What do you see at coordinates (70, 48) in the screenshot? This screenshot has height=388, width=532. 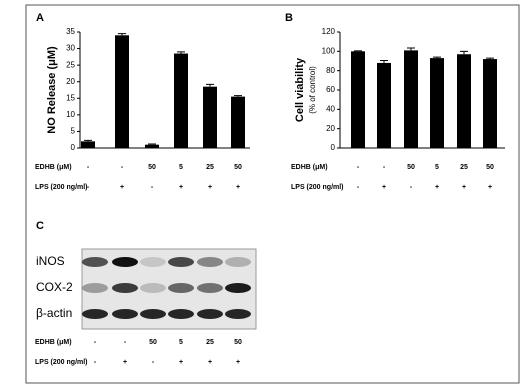 I see `y-tick-label: 30` at bounding box center [70, 48].